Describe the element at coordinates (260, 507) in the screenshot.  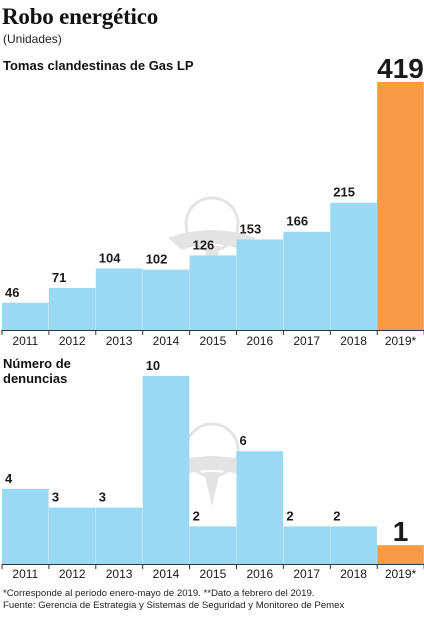
I see `bar-denuncias-2016` at that location.